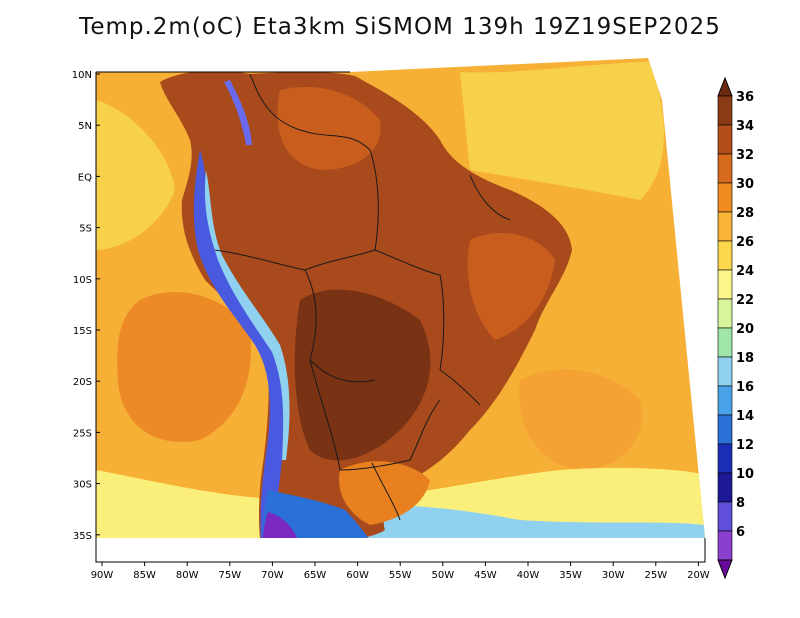  I want to click on colorbar-label: 28, so click(745, 213).